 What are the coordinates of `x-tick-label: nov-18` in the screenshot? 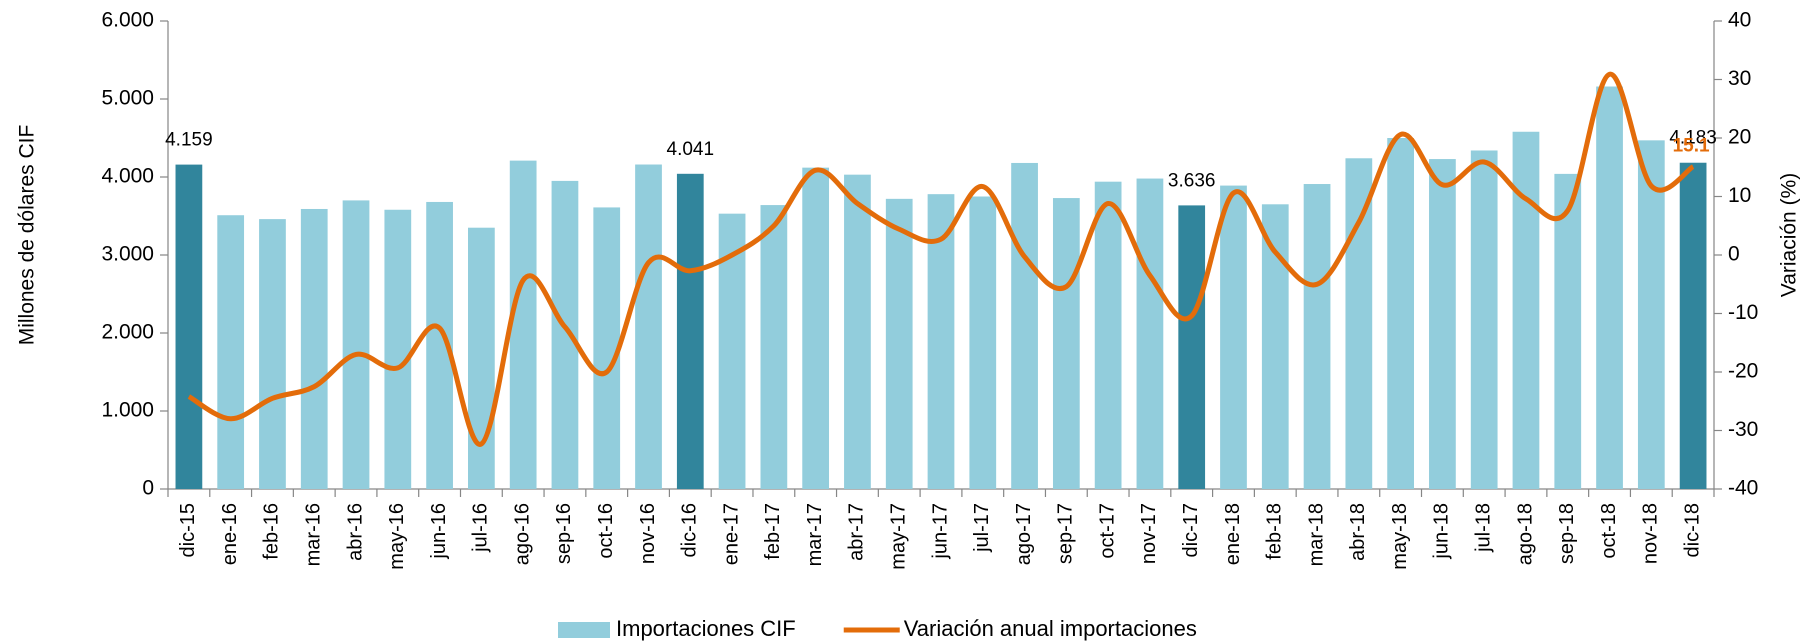 It's located at (1651, 533).